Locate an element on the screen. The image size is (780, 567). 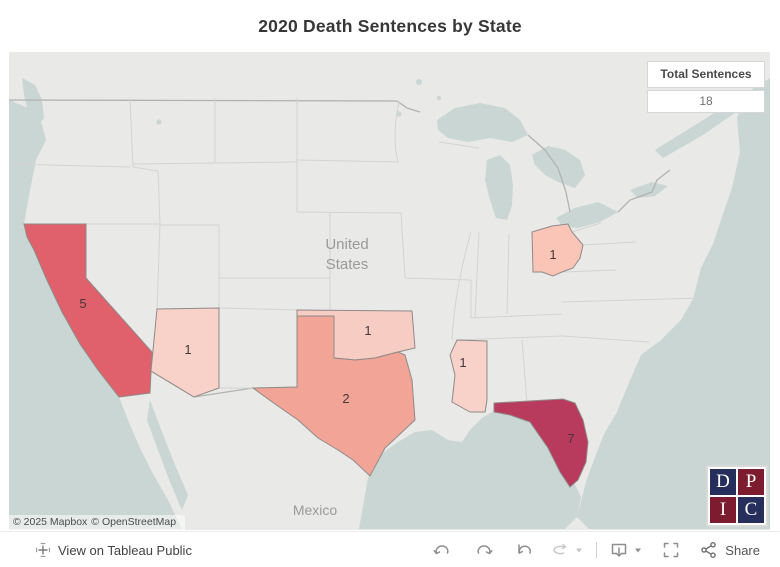
refresh-dropdown-caret is located at coordinates (579, 550).